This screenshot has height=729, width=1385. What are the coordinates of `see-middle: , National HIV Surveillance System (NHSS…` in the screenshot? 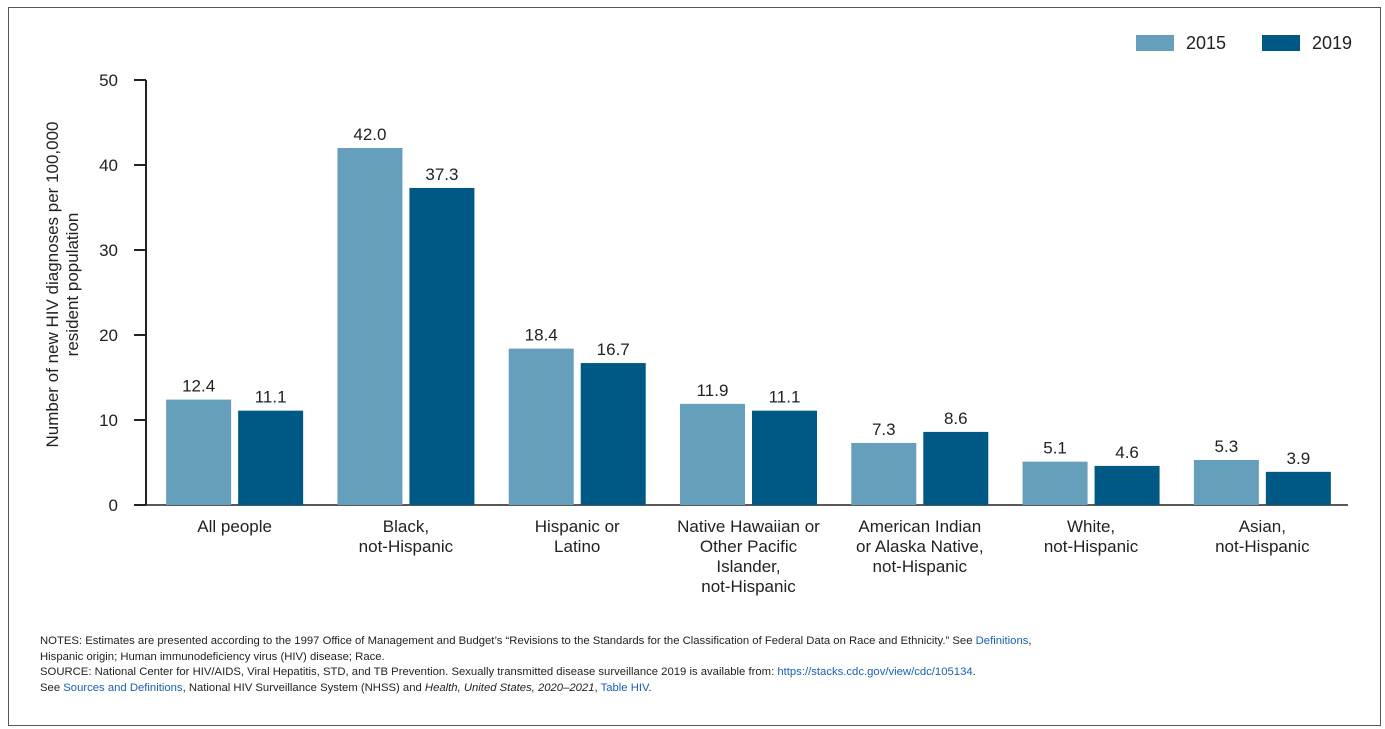 It's located at (303, 687).